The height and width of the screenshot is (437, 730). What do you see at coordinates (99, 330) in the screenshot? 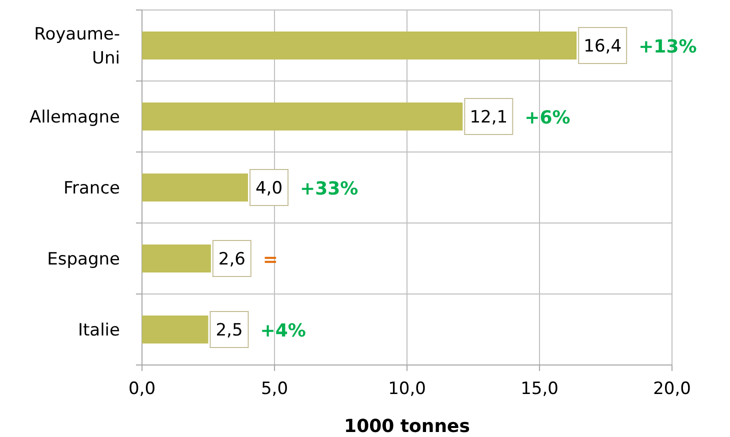
I see `y-tick-label: Italie` at bounding box center [99, 330].